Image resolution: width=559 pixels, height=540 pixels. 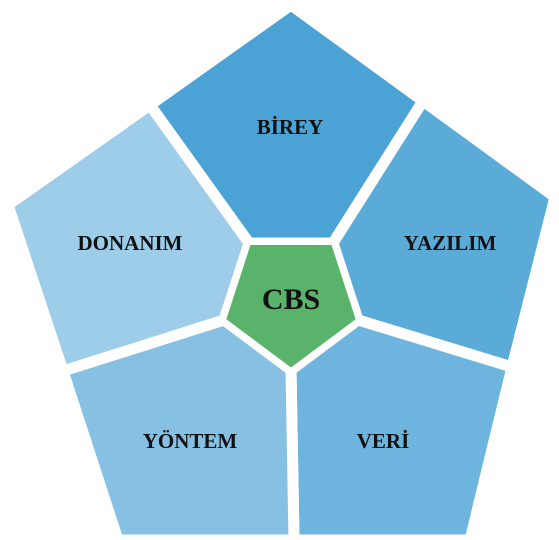 I want to click on segment-label: VERİ, so click(x=383, y=441).